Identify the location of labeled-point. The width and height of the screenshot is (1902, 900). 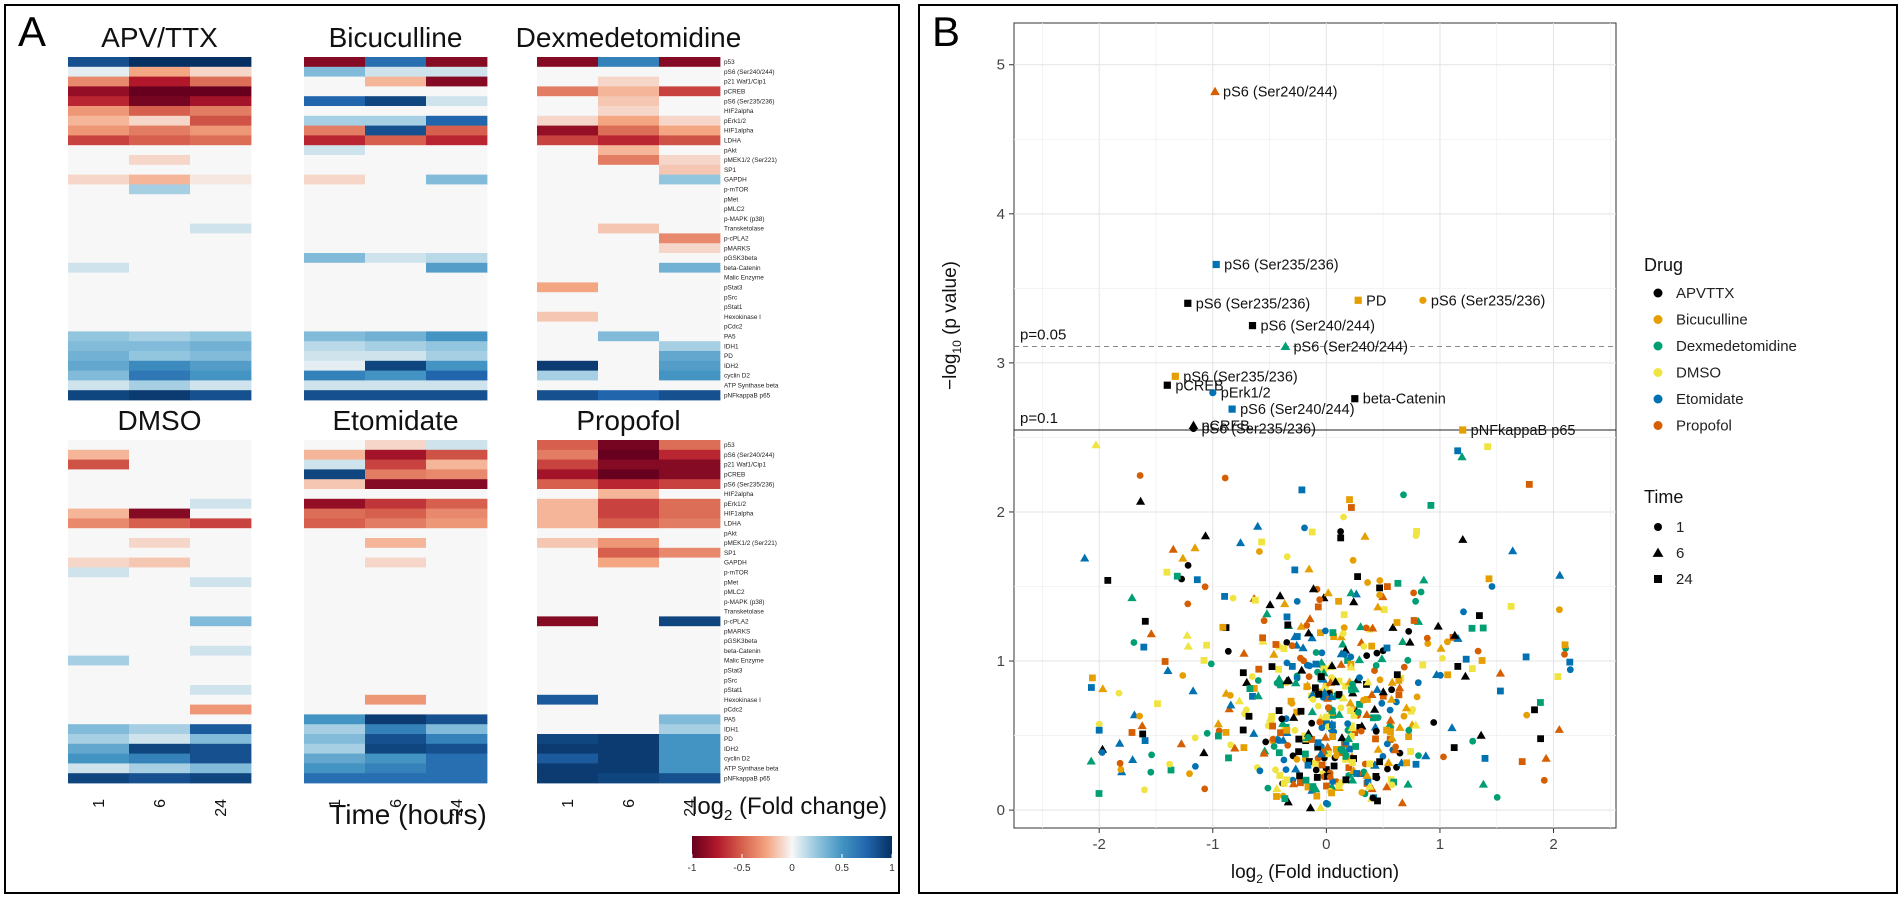
(1213, 393).